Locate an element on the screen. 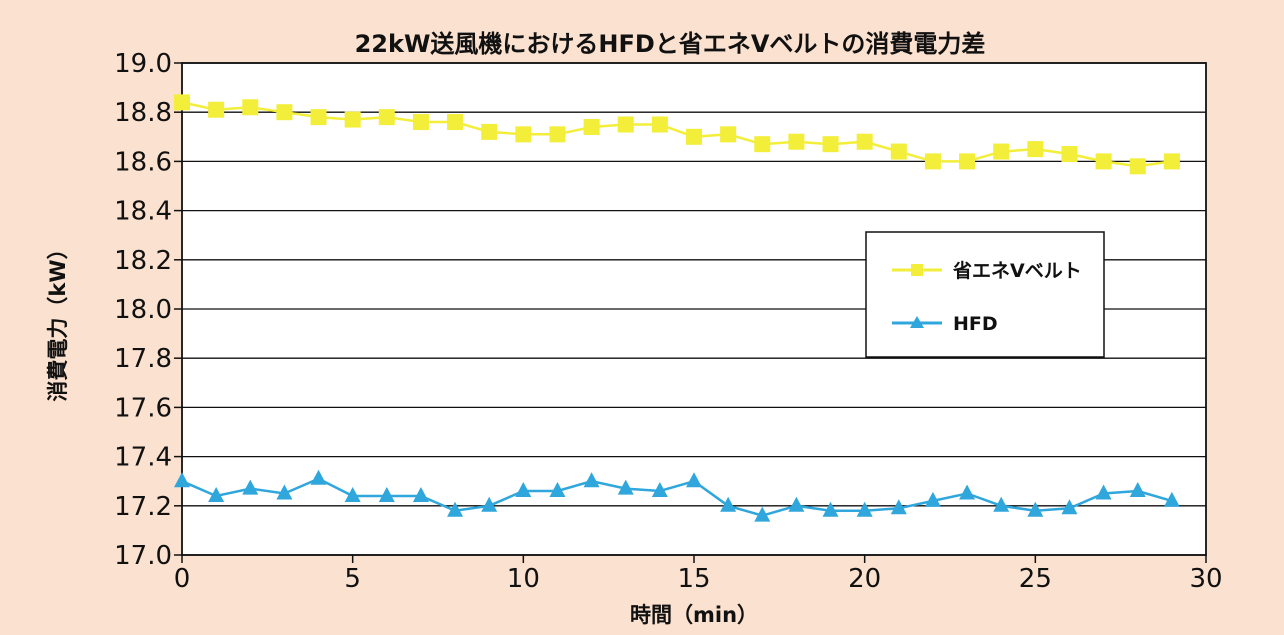  y-tick-label: 18.6 is located at coordinates (143, 162).